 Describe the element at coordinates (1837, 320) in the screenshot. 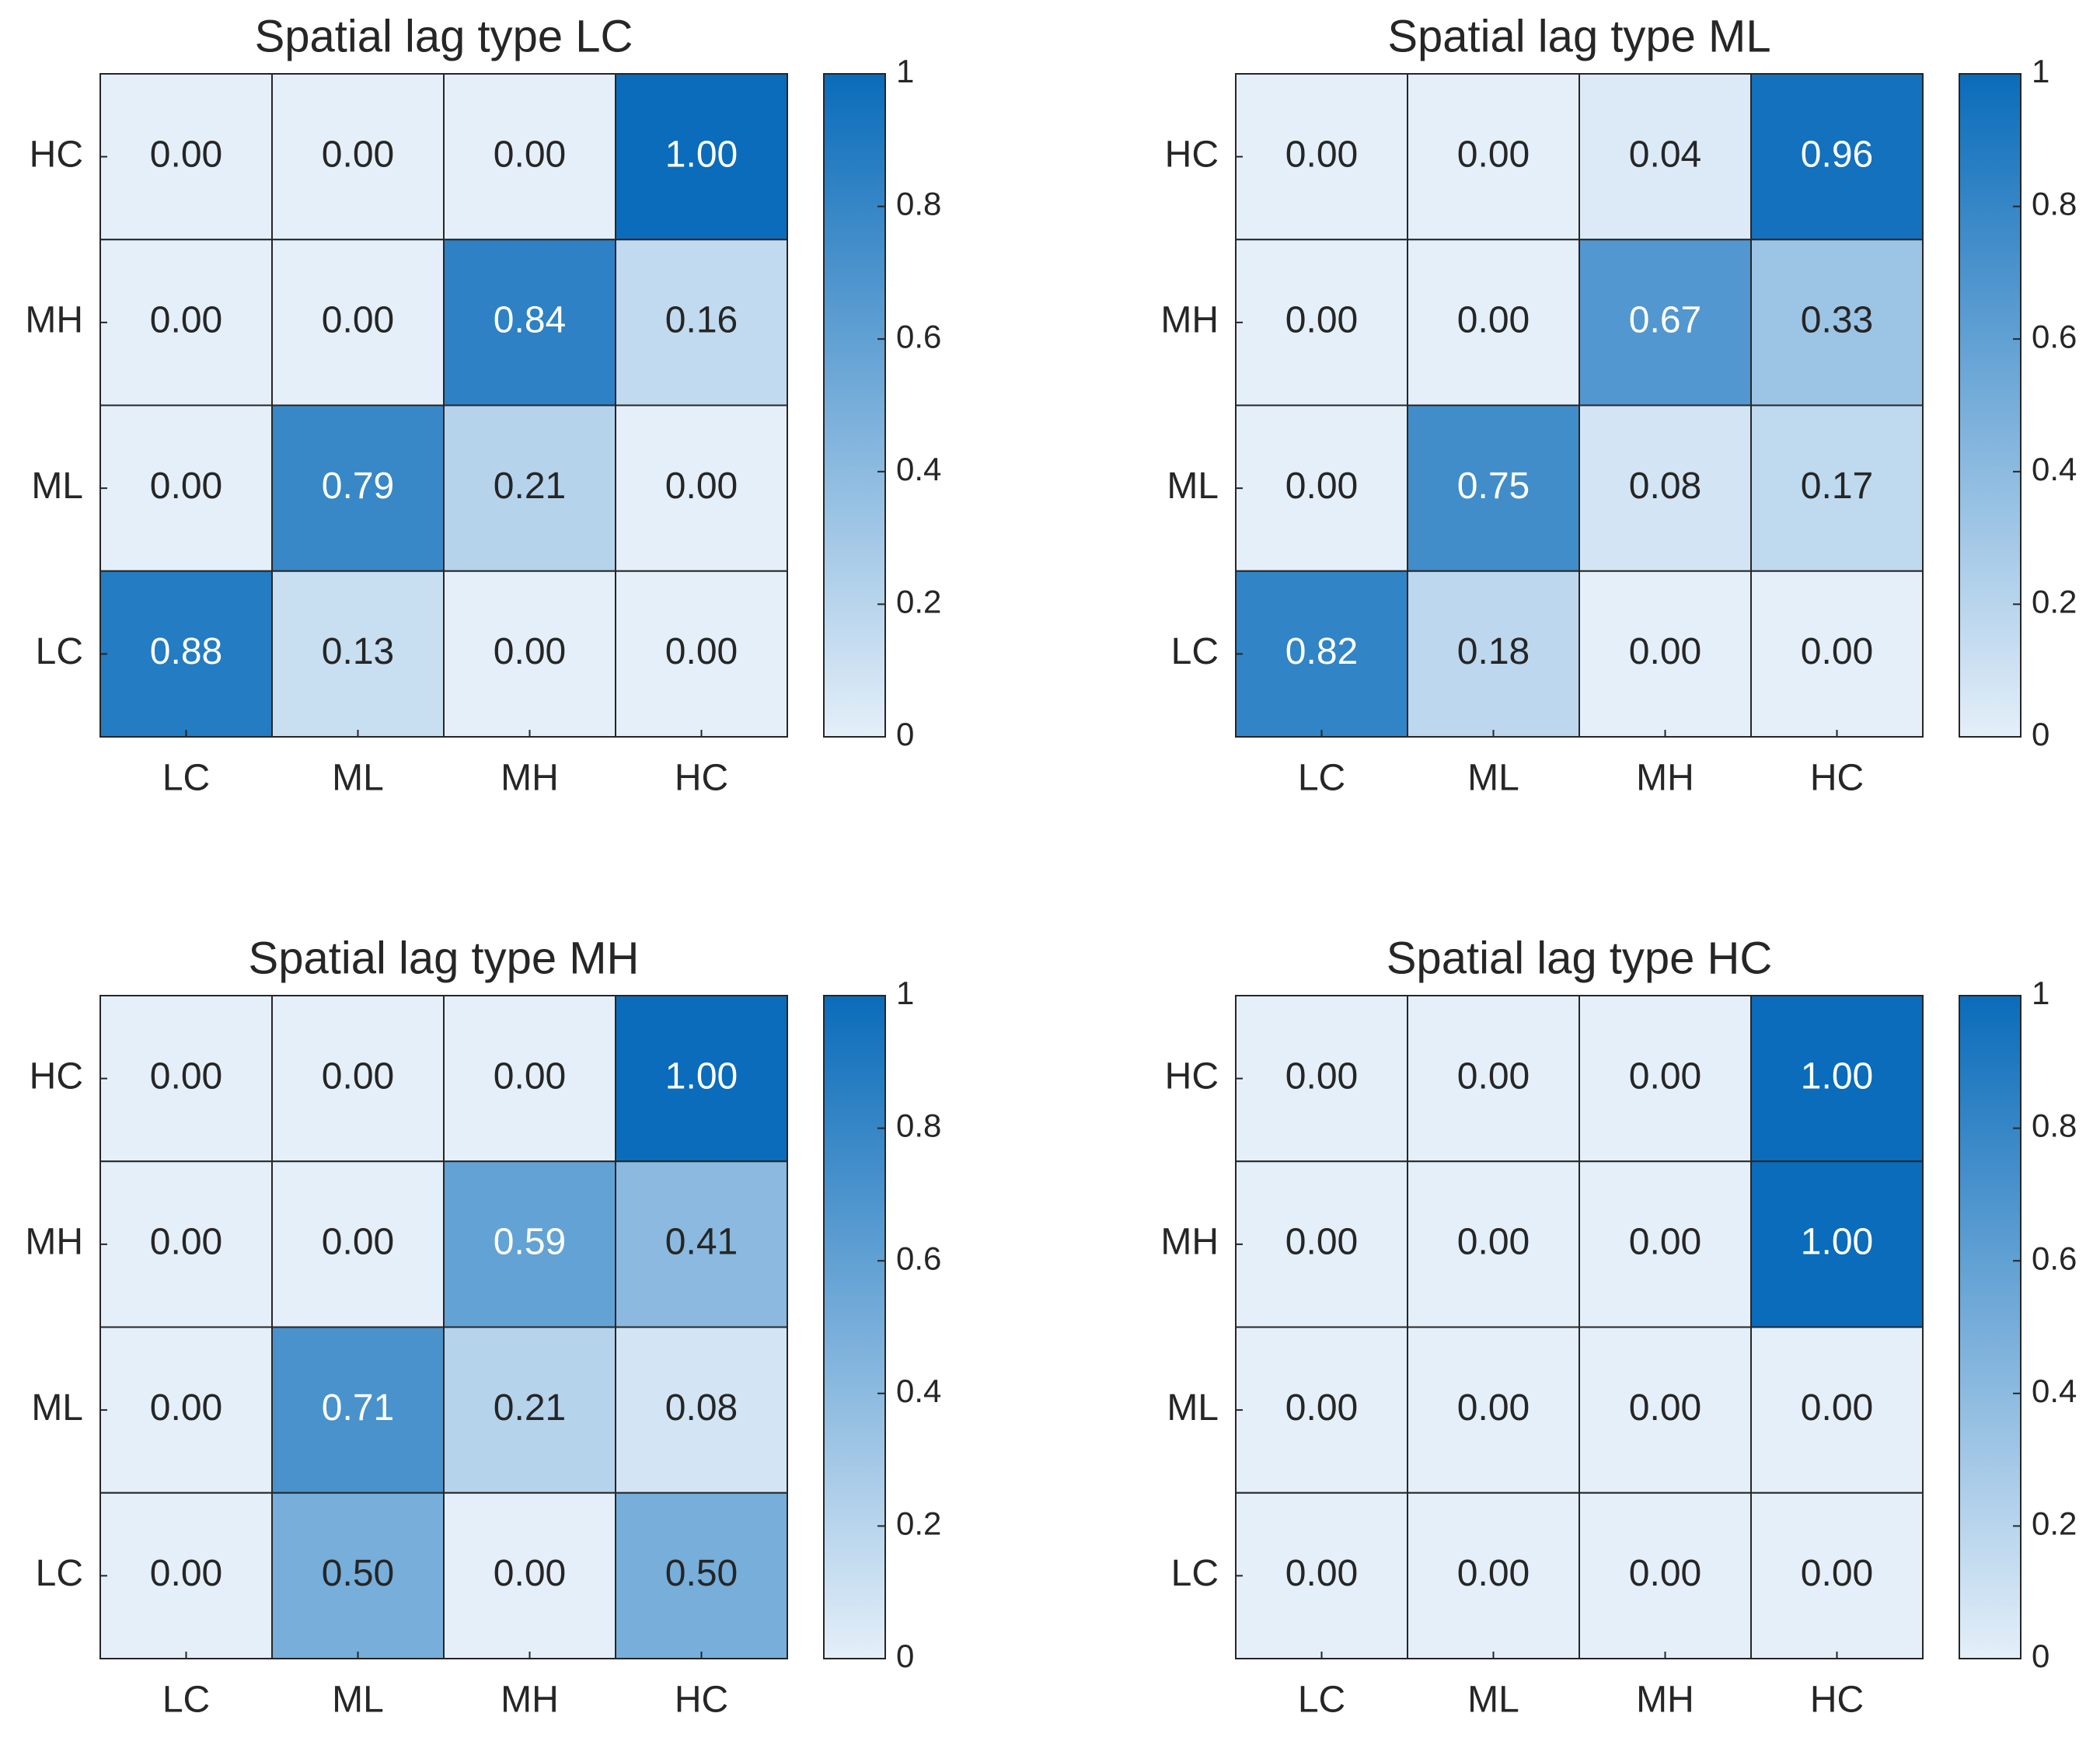

I see `cell-label: 0.33` at that location.